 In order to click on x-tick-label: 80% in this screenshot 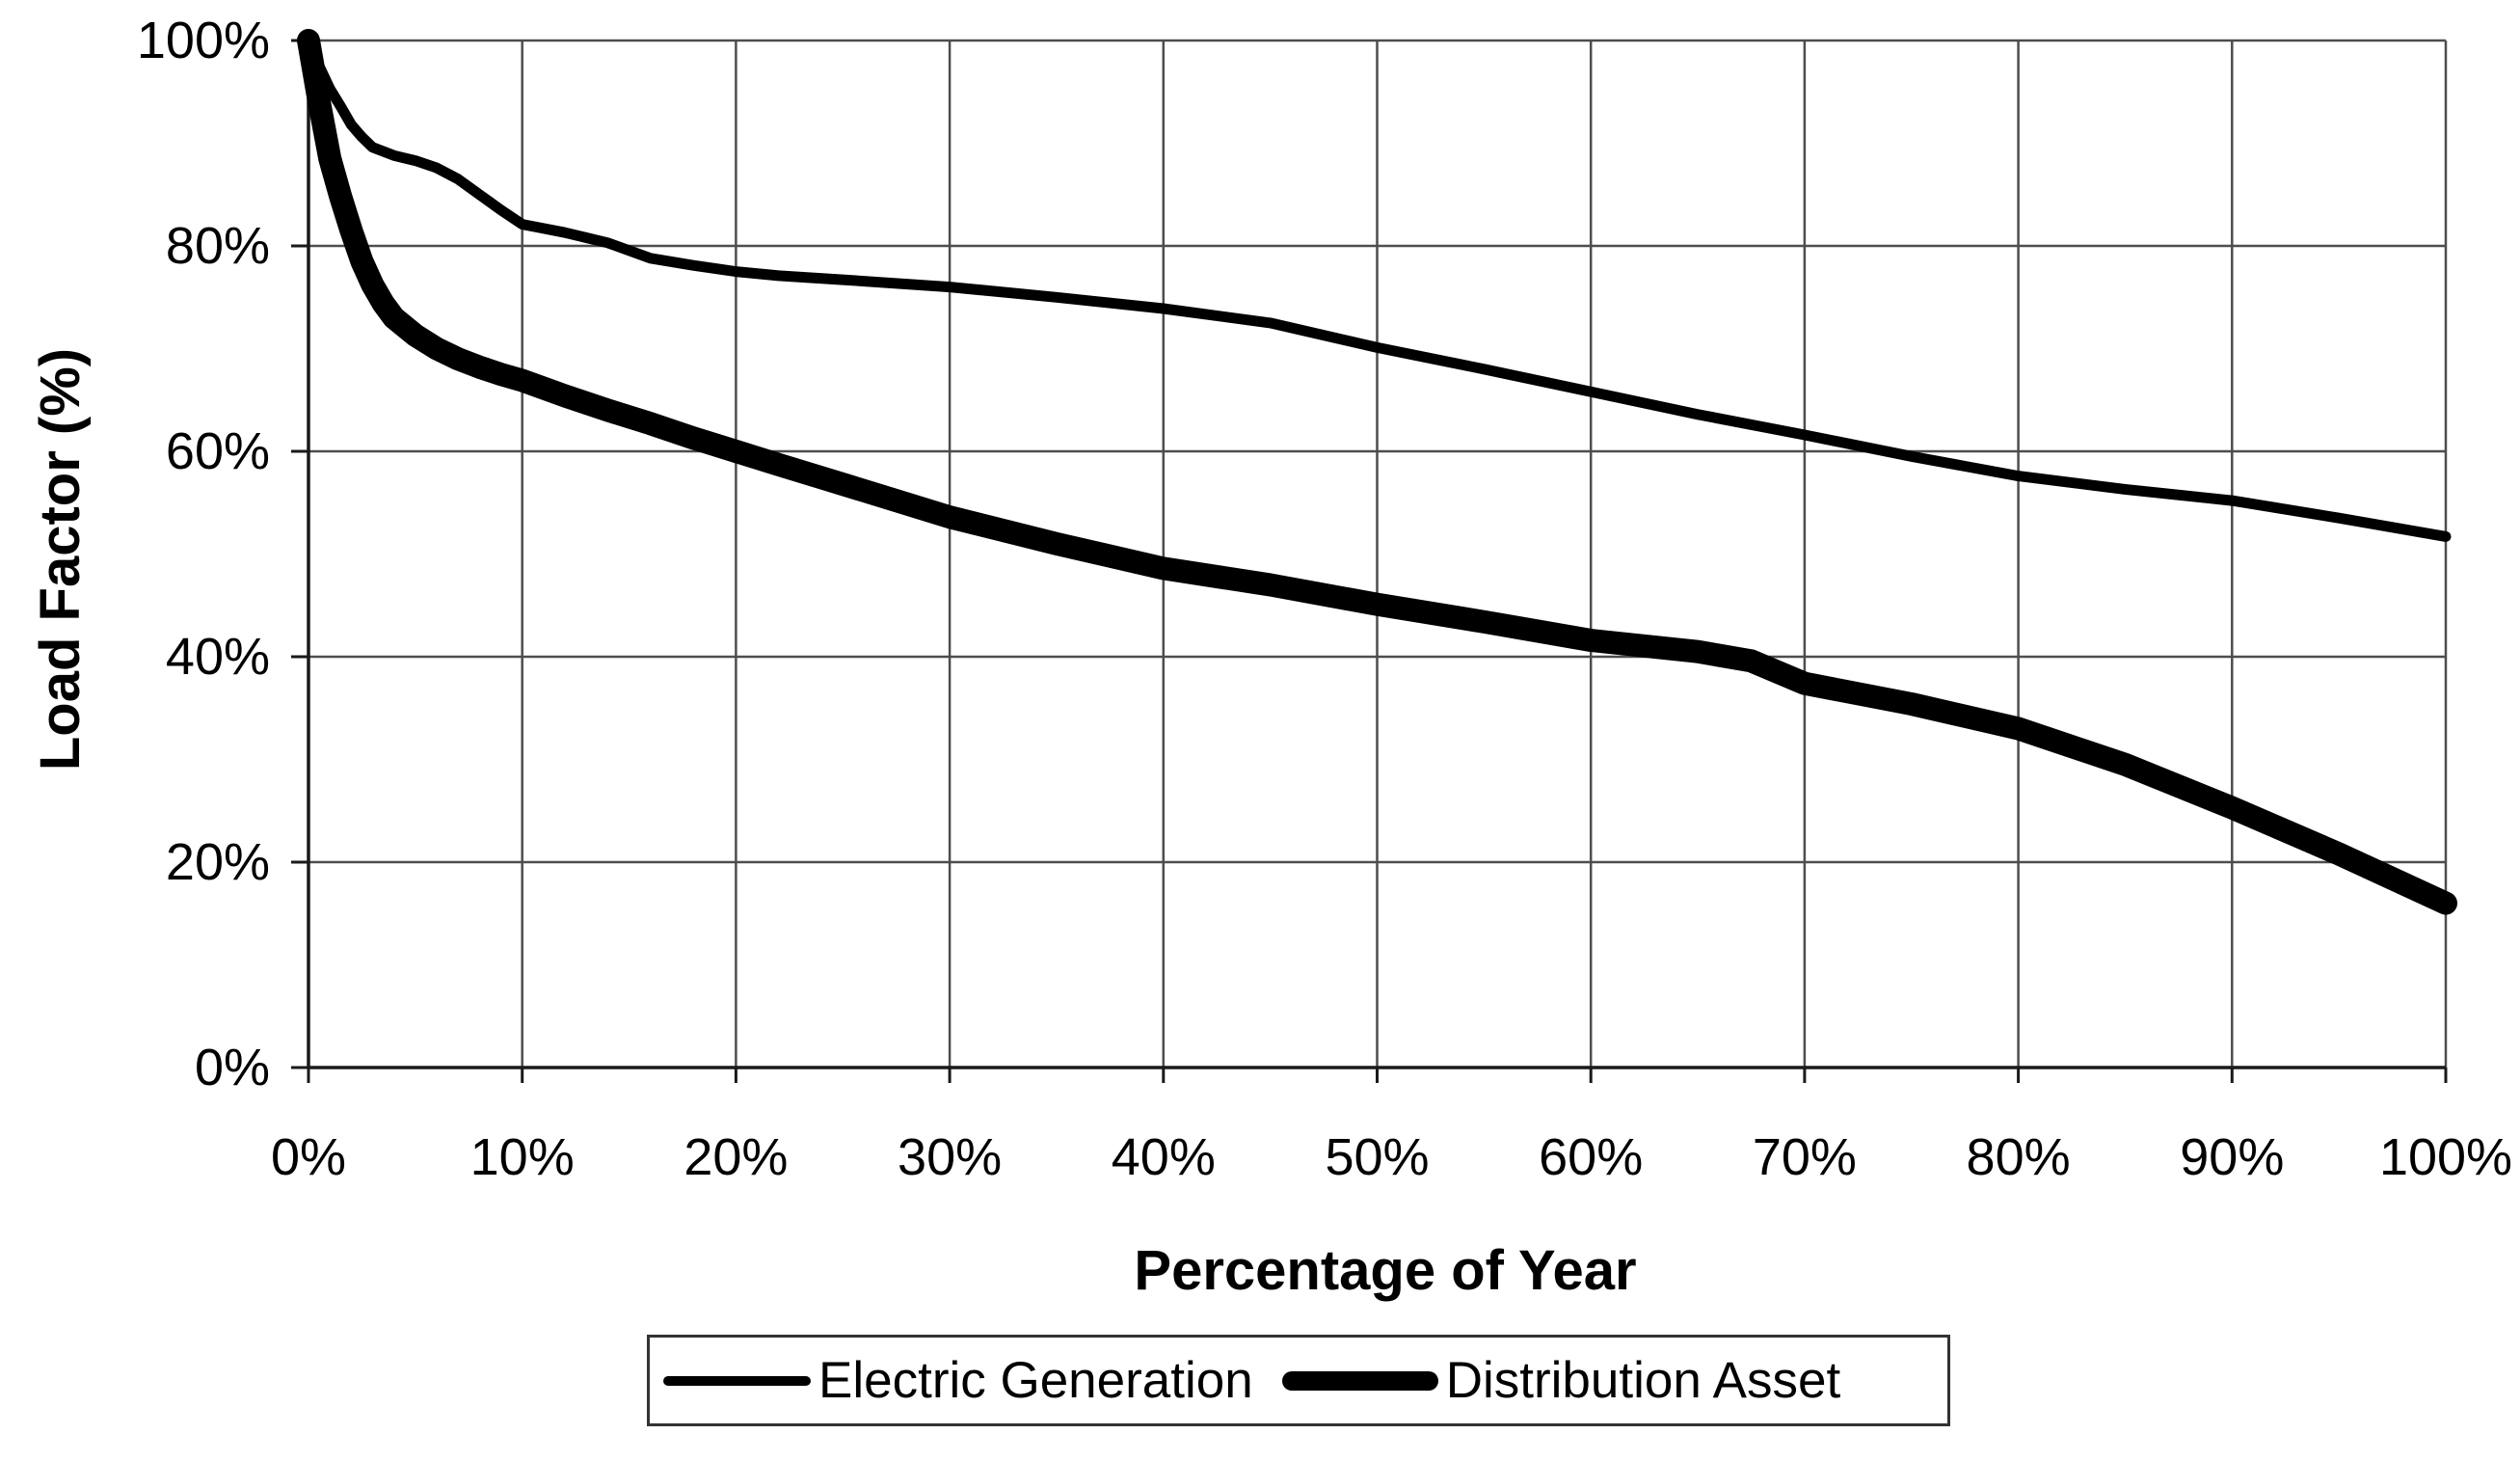, I will do `click(2019, 1157)`.